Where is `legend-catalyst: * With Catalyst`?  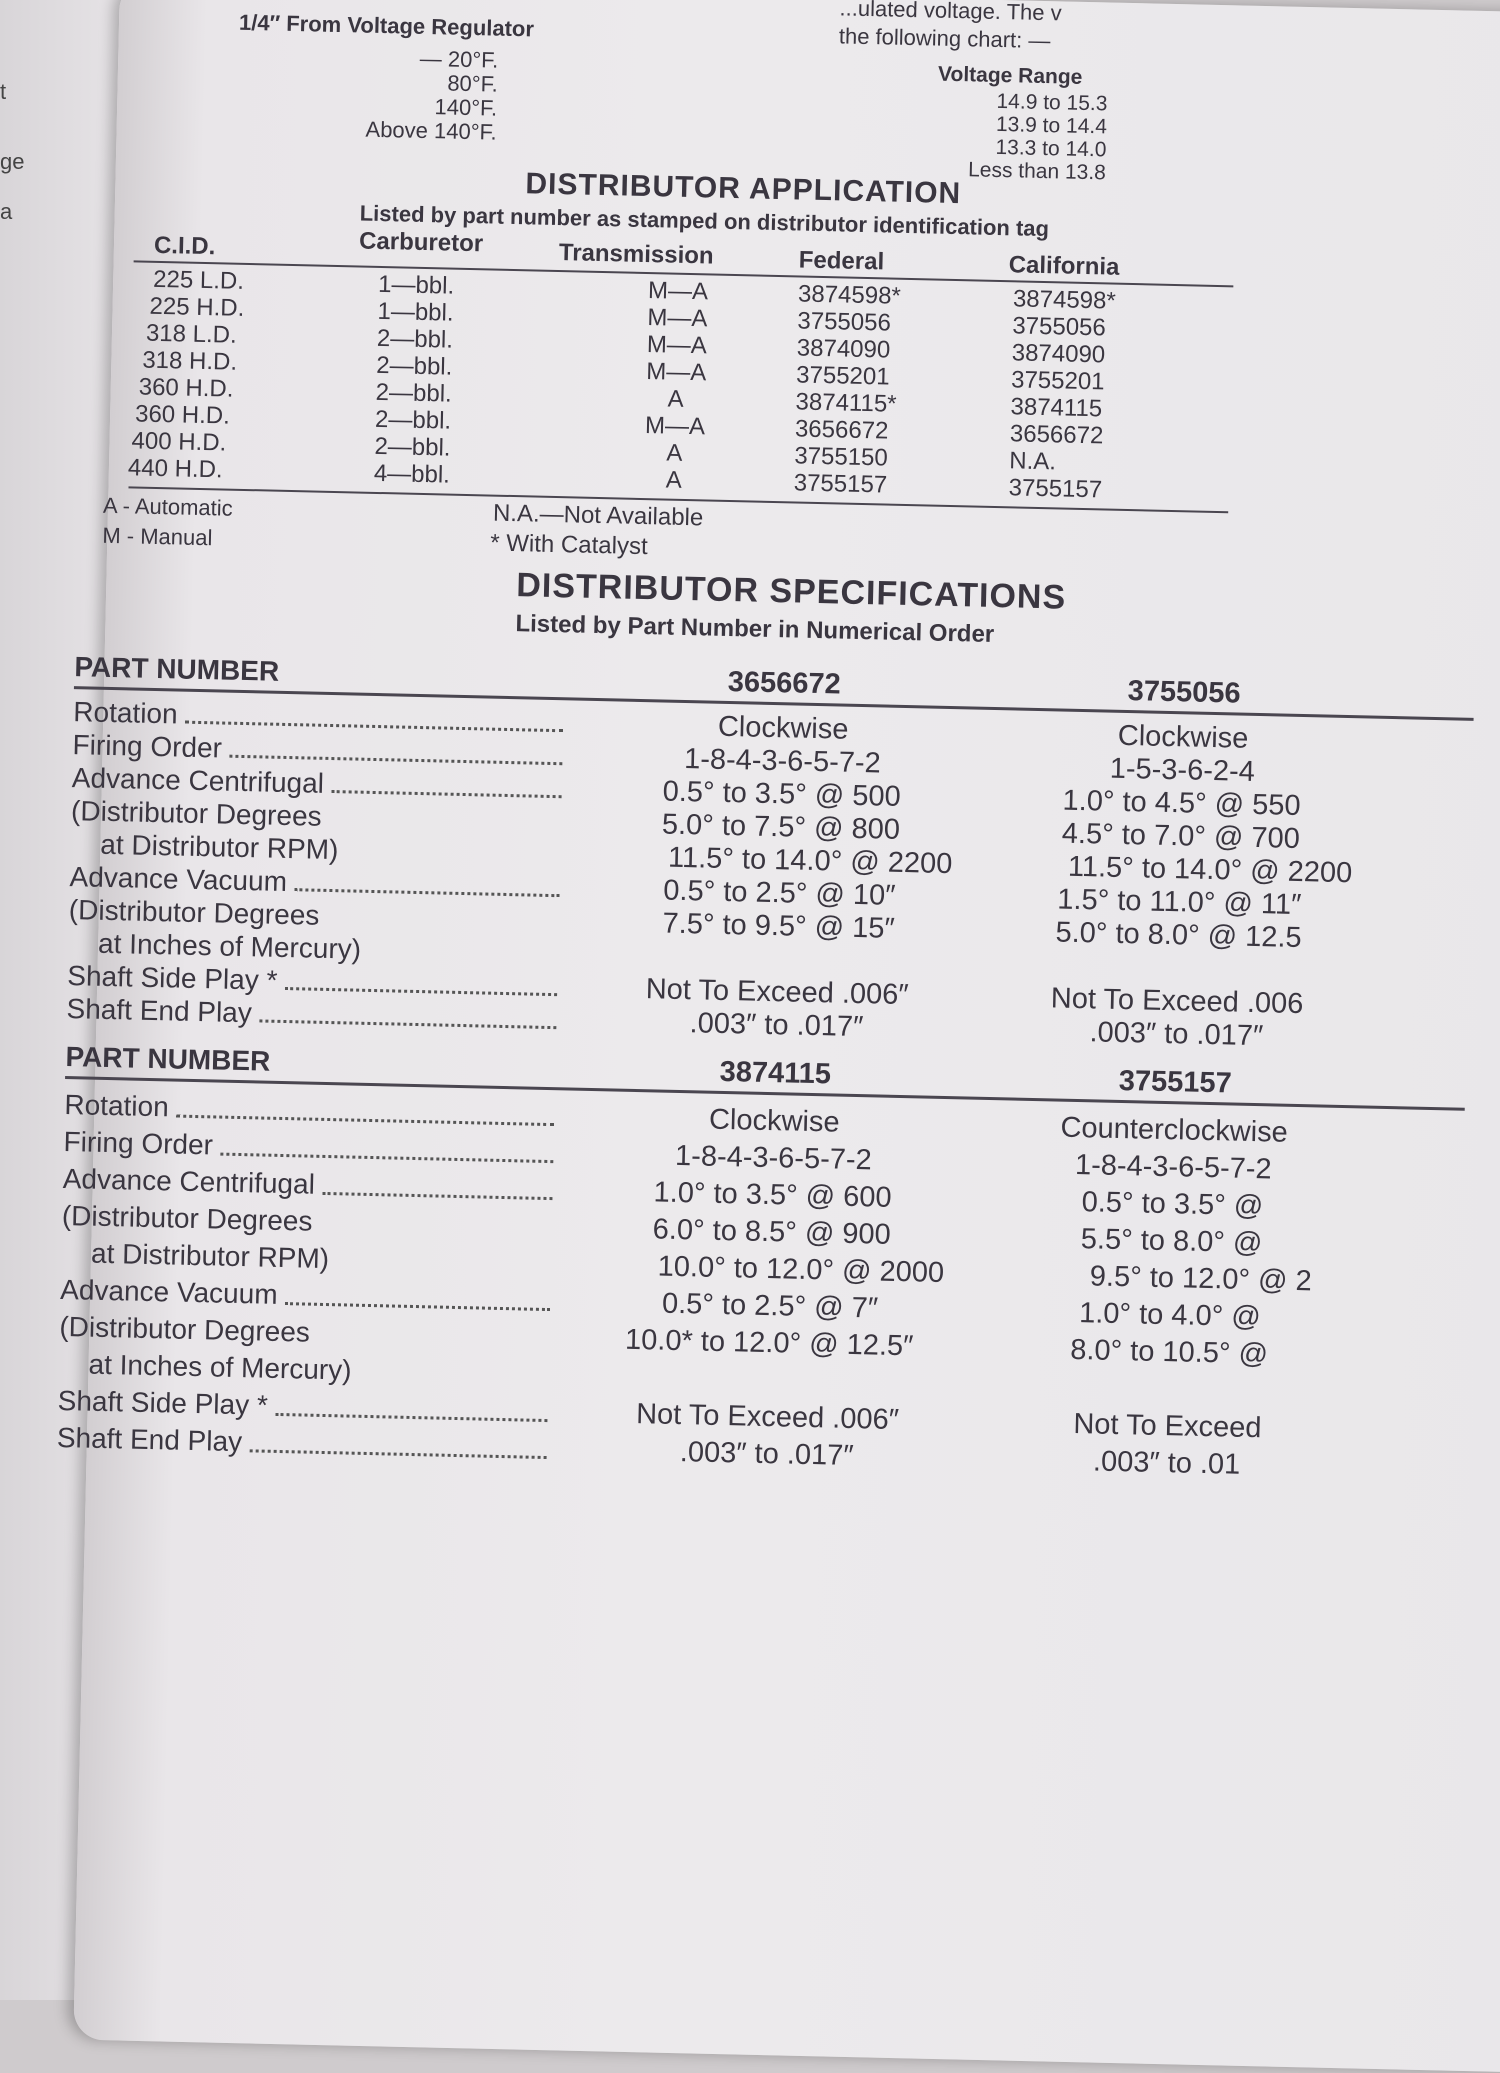
legend-catalyst: * With Catalyst is located at coordinates (569, 545).